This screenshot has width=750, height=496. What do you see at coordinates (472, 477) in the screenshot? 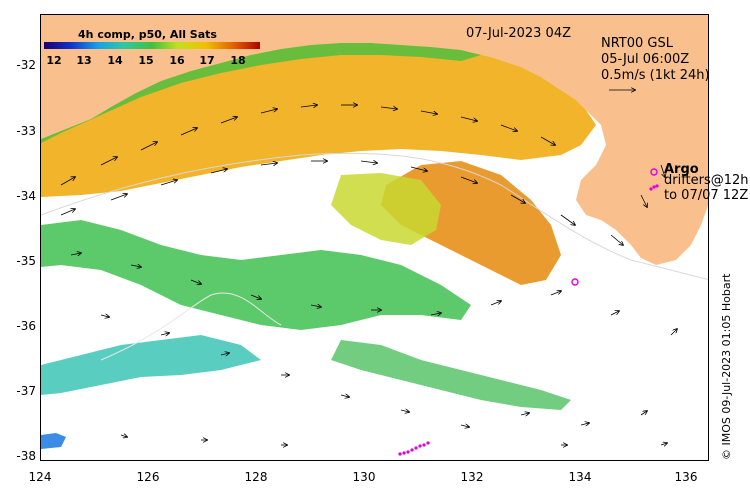
I see `lon-tick: 132` at bounding box center [472, 477].